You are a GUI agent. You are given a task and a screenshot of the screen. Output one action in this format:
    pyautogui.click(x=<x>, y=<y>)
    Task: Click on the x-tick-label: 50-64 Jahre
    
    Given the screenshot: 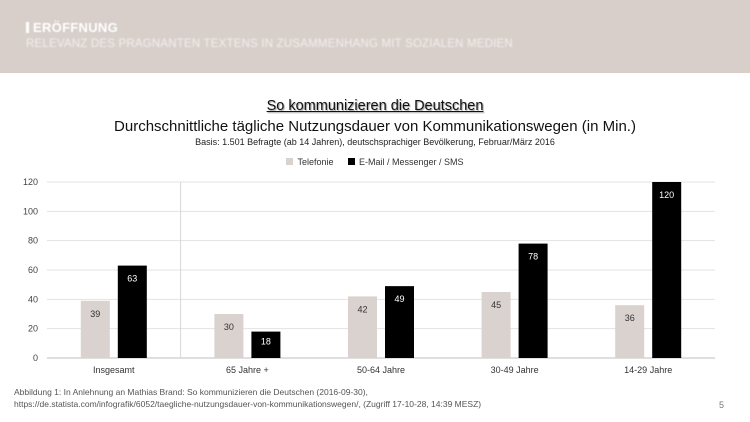 What is the action you would take?
    pyautogui.click(x=381, y=370)
    